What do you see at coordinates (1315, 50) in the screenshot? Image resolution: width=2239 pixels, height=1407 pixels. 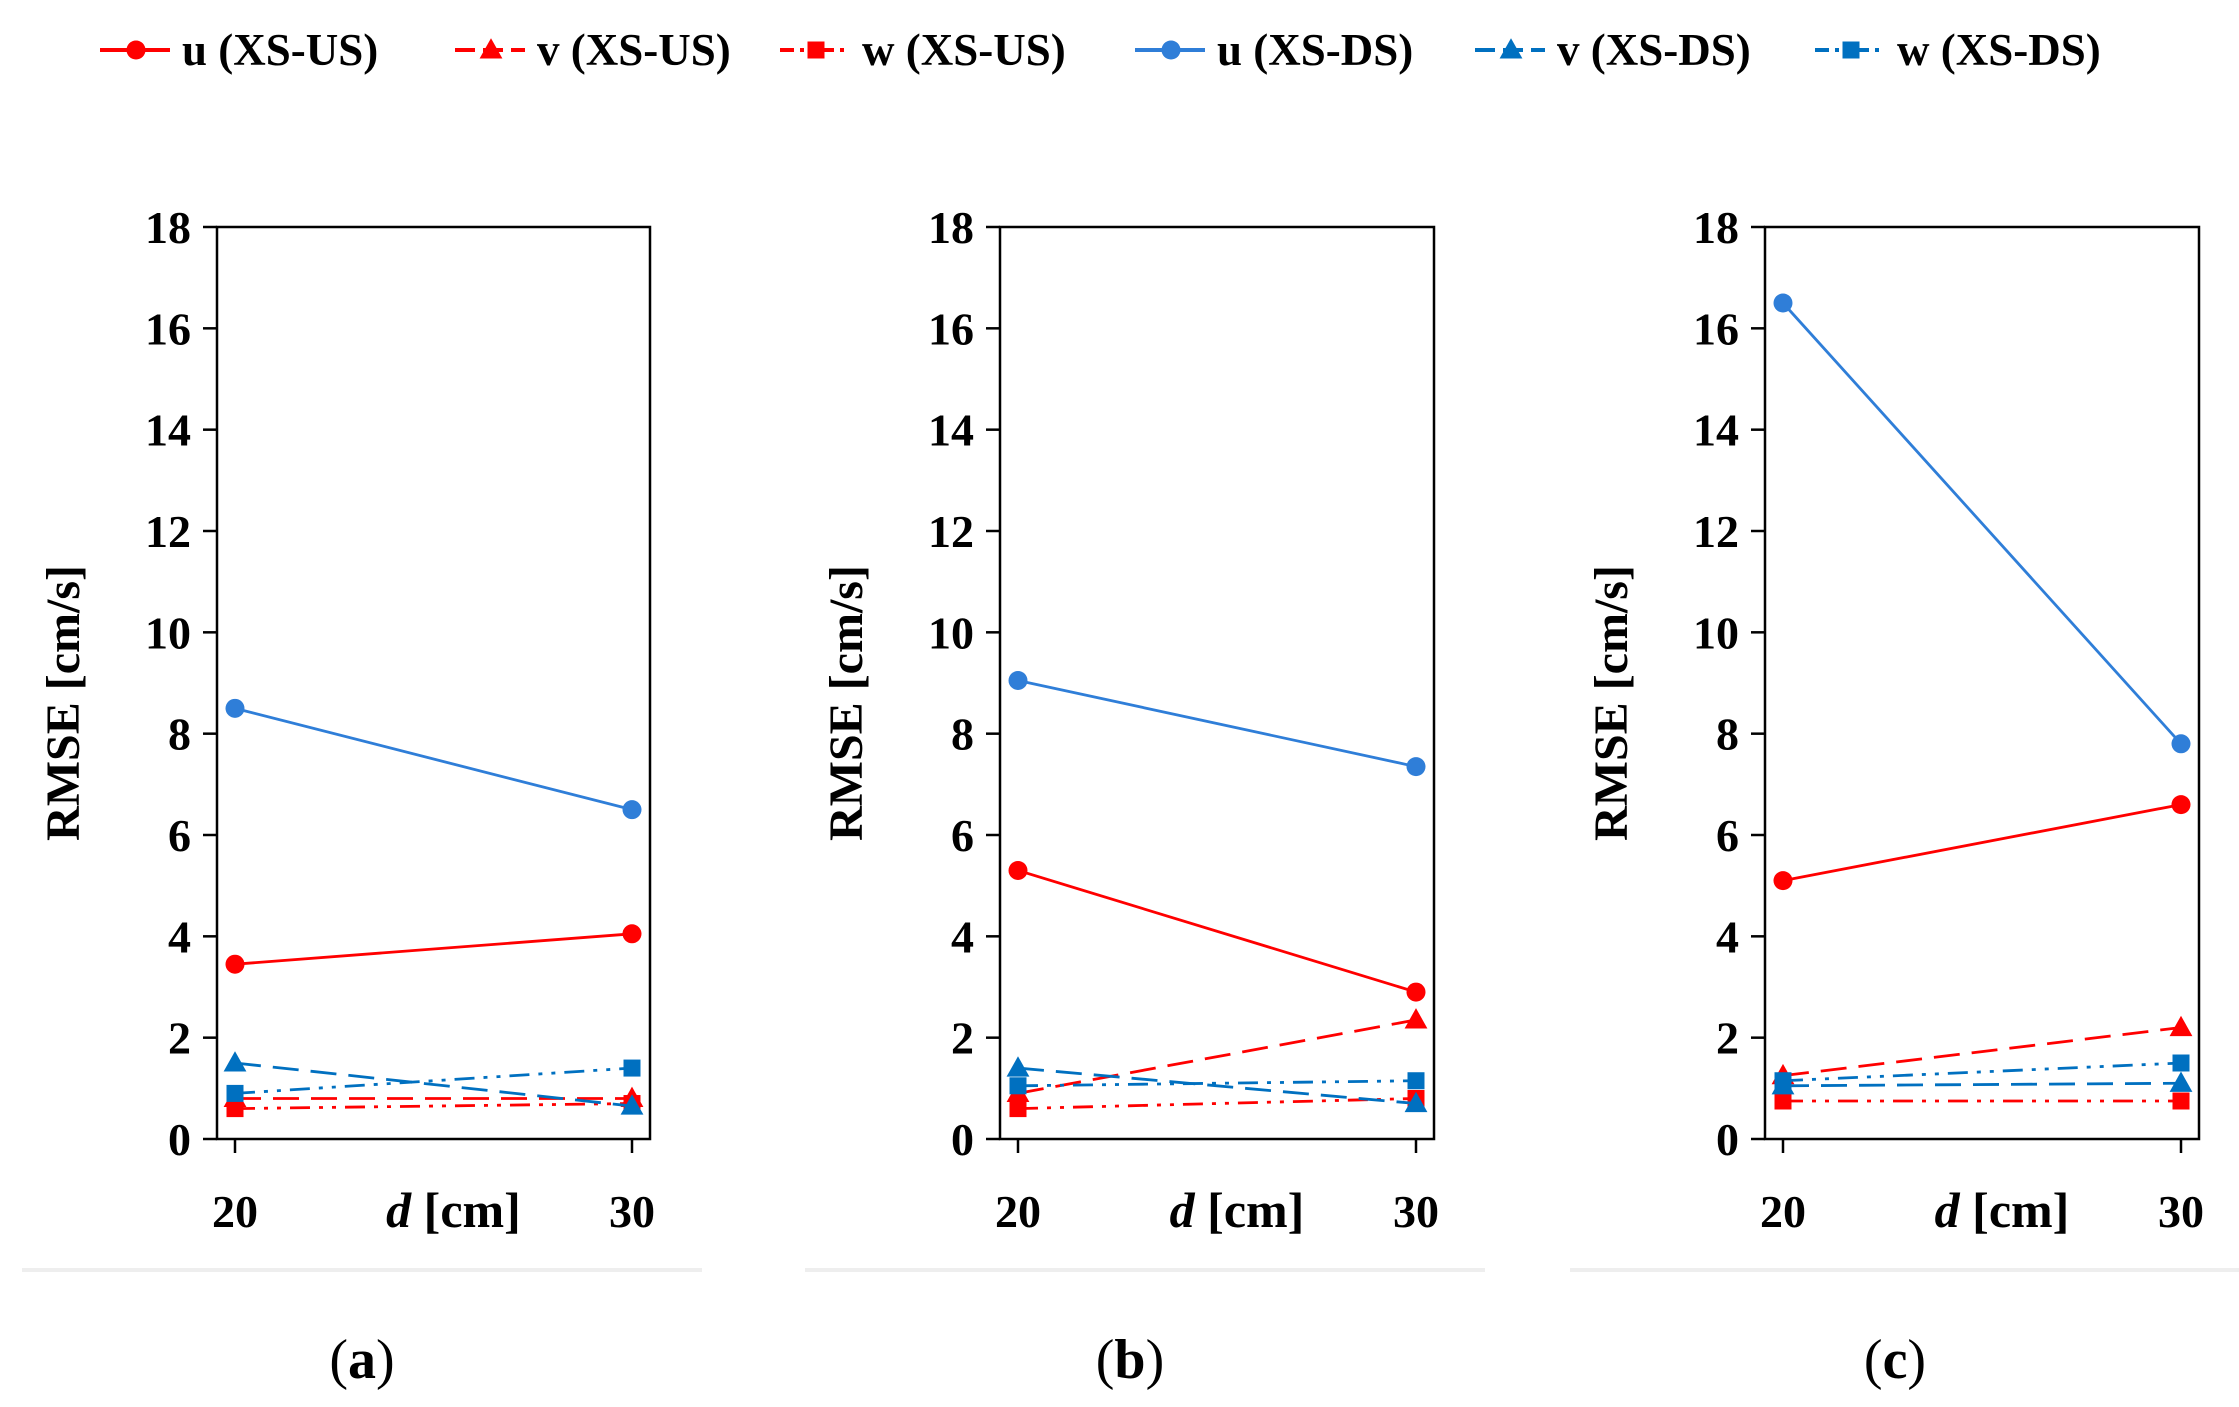 I see `legend-label: u (XS-DS)` at bounding box center [1315, 50].